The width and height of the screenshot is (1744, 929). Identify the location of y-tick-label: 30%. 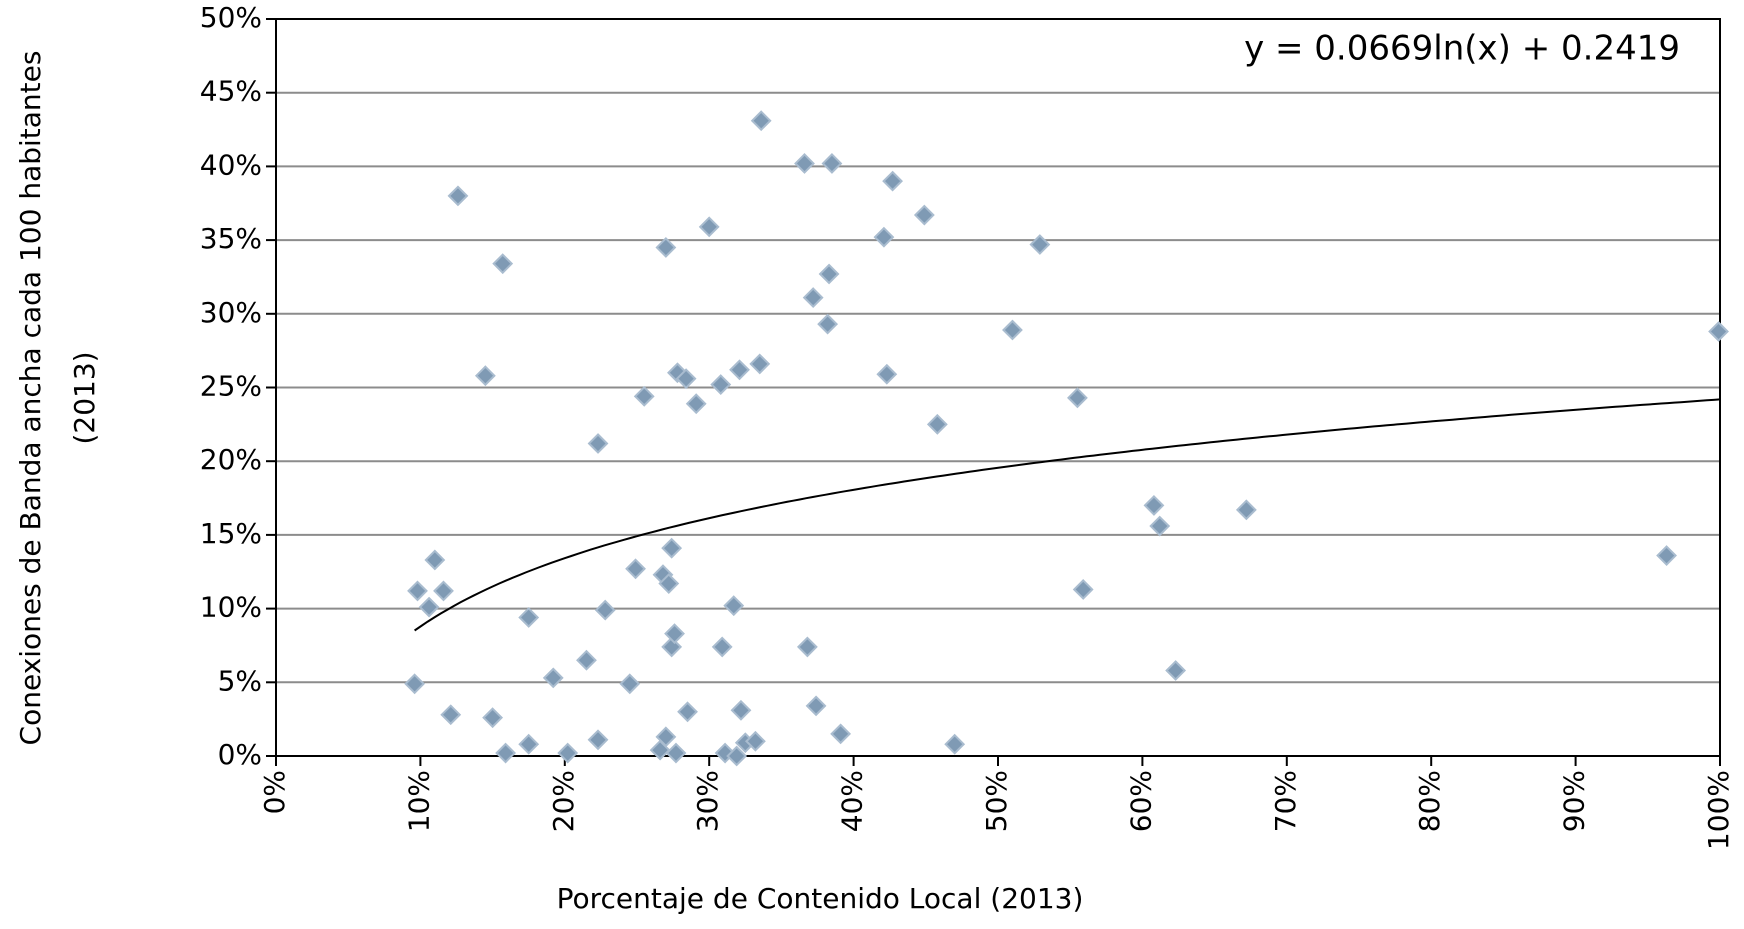
(231, 312).